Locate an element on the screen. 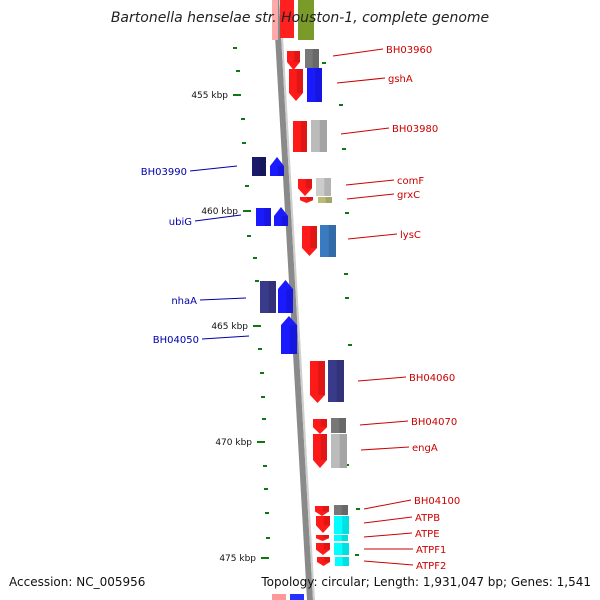 Image resolution: width=600 pixels, height=600 pixels. gene-arrow-atpf2 is located at coordinates (323, 561).